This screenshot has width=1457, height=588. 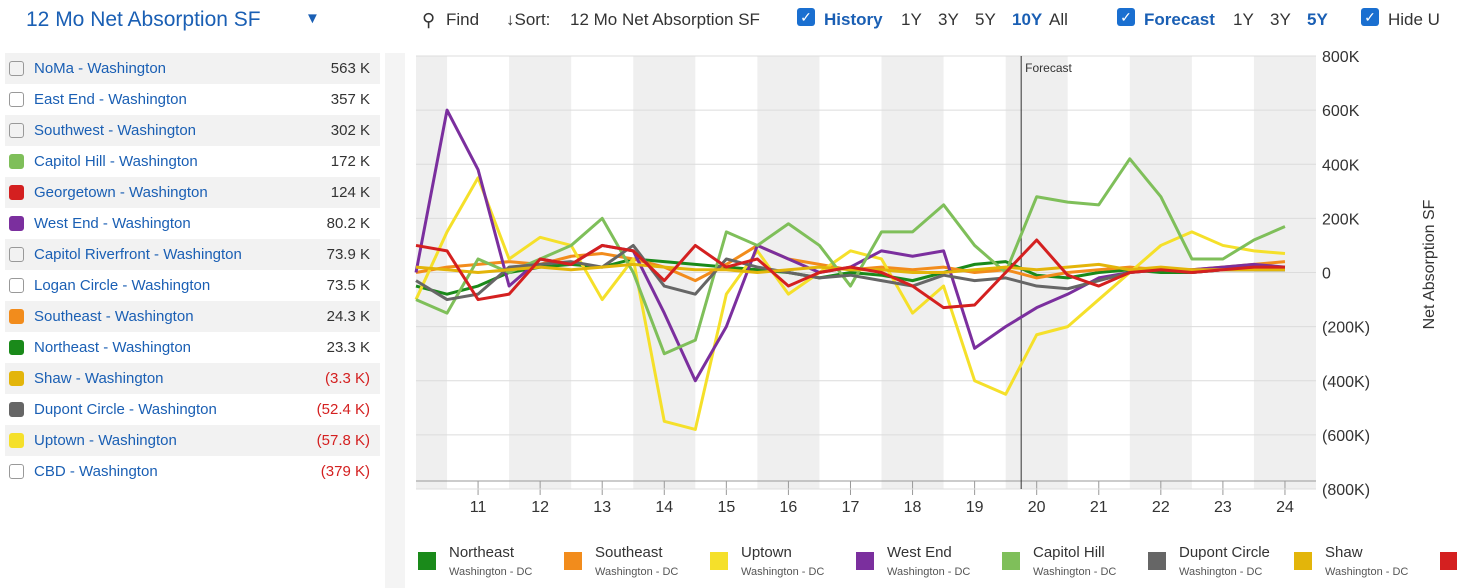 What do you see at coordinates (429, 20) in the screenshot?
I see `find-icon: ⚲` at bounding box center [429, 20].